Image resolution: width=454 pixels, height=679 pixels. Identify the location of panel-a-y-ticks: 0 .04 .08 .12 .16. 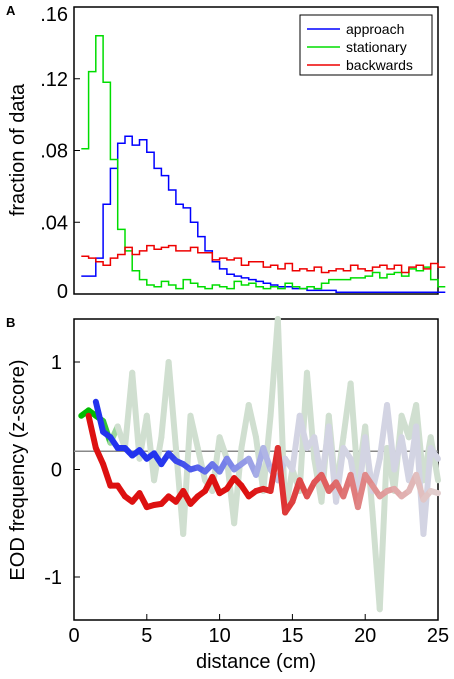
(60, 153).